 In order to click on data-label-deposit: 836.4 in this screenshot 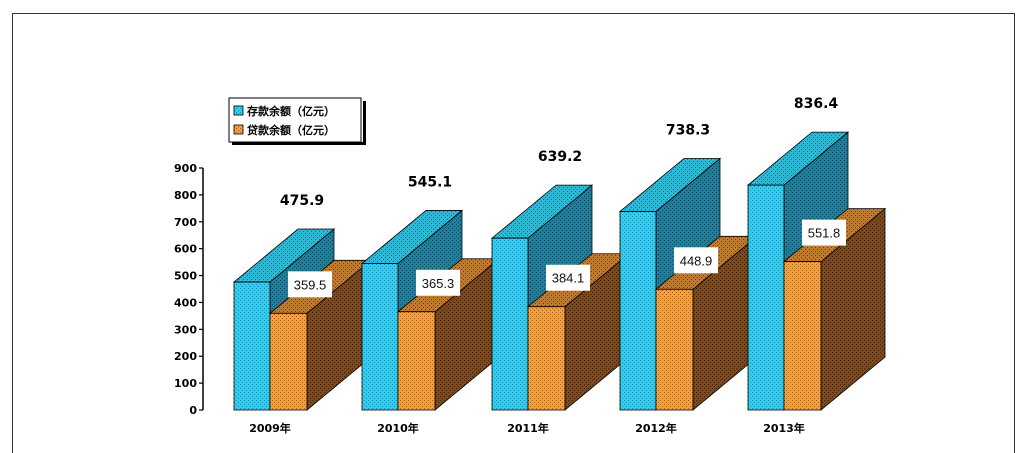, I will do `click(816, 104)`.